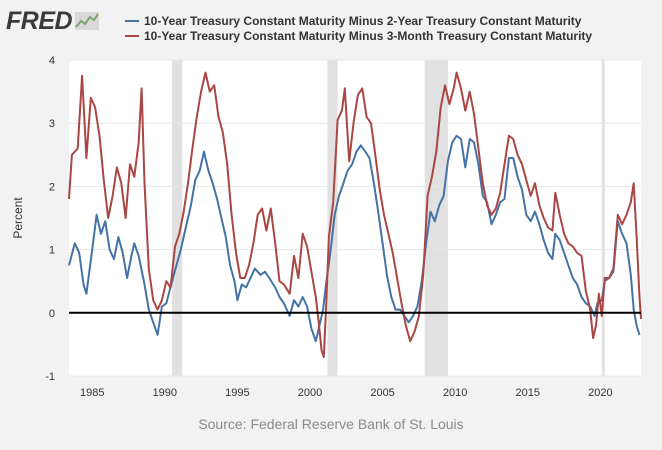 Image resolution: width=662 pixels, height=450 pixels. Describe the element at coordinates (165, 393) in the screenshot. I see `x-tick-label: 1990` at that location.